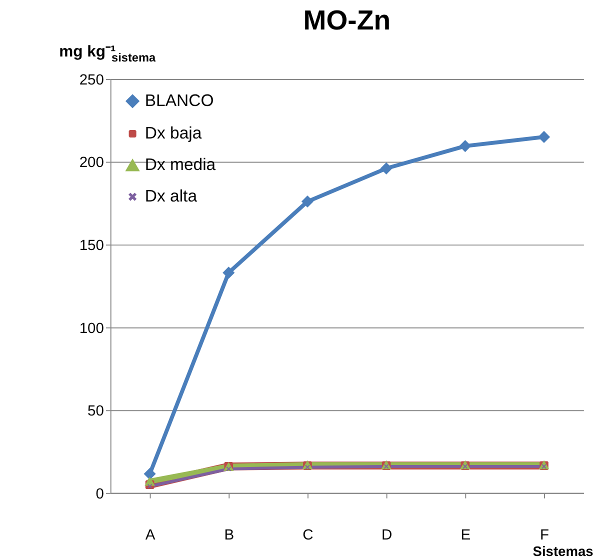 The height and width of the screenshot is (558, 613). What do you see at coordinates (100, 494) in the screenshot?
I see `y-tick-label: 0` at bounding box center [100, 494].